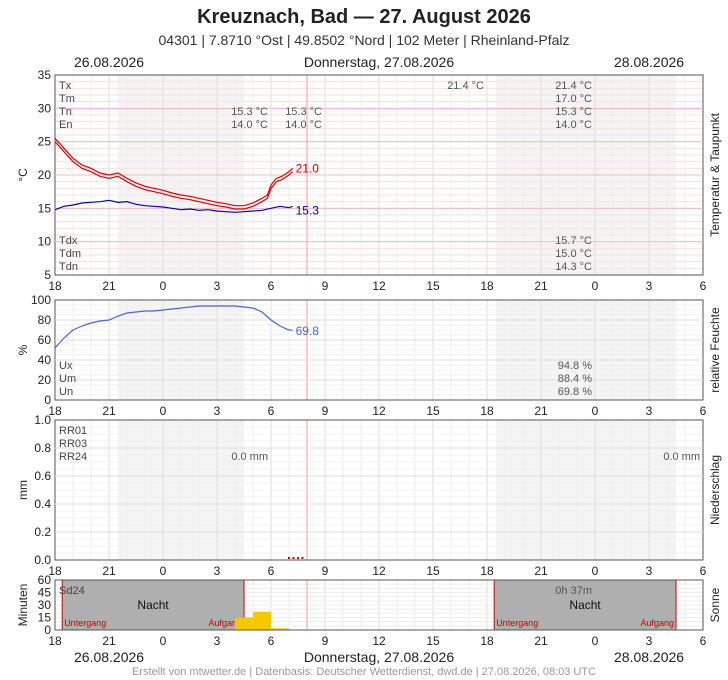  What do you see at coordinates (45, 340) in the screenshot?
I see `y-tick-label: 60` at bounding box center [45, 340].